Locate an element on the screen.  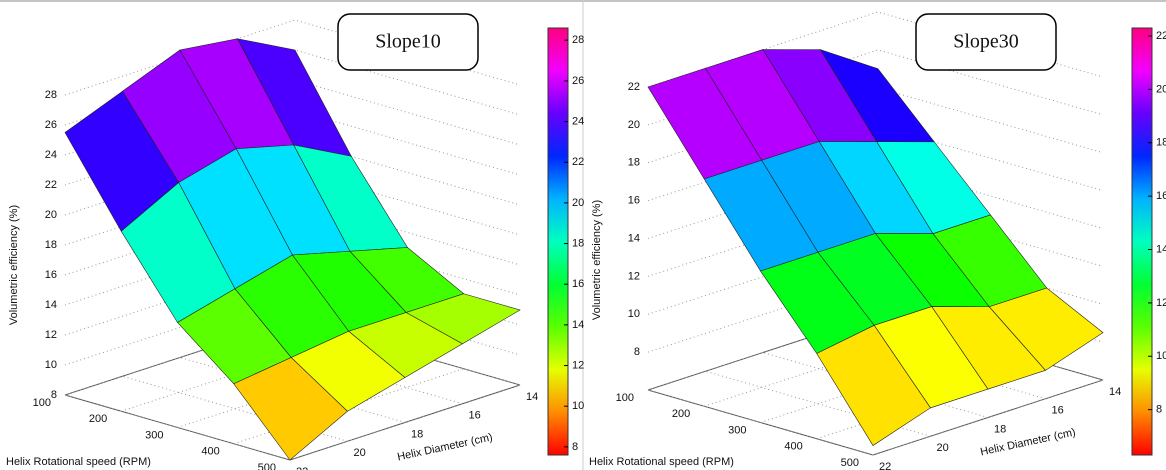
colorbar-tick-label: 28 is located at coordinates (578, 40).